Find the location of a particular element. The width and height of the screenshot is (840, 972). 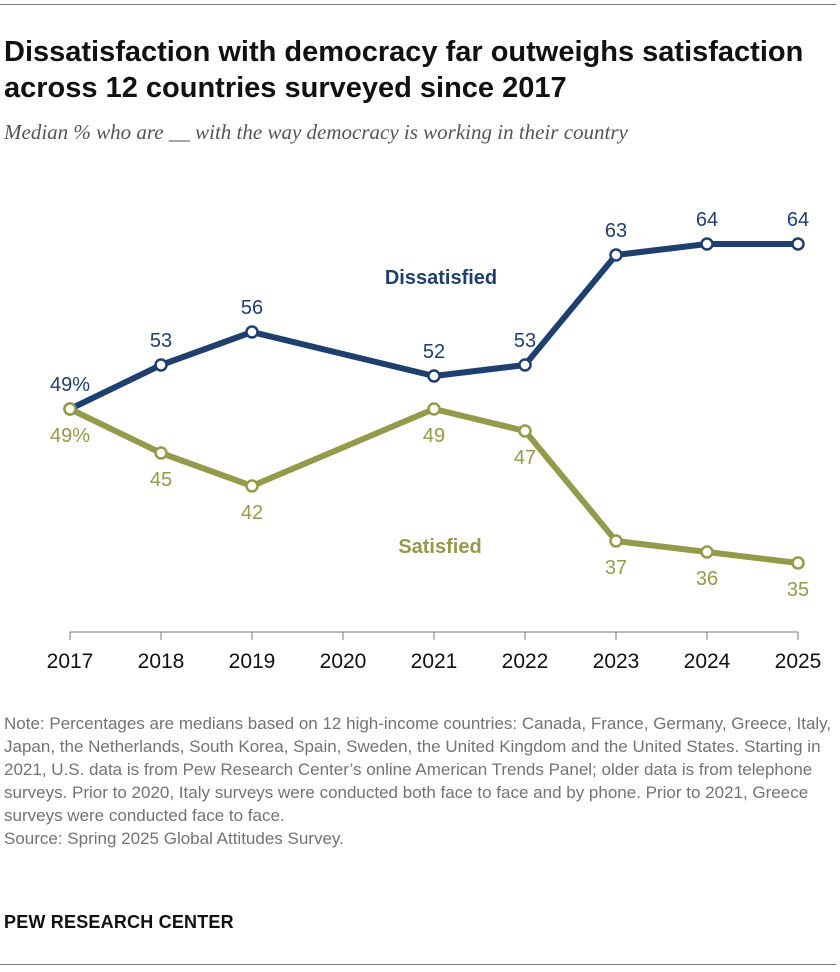

data-label-satisfied: 37 is located at coordinates (616, 568).